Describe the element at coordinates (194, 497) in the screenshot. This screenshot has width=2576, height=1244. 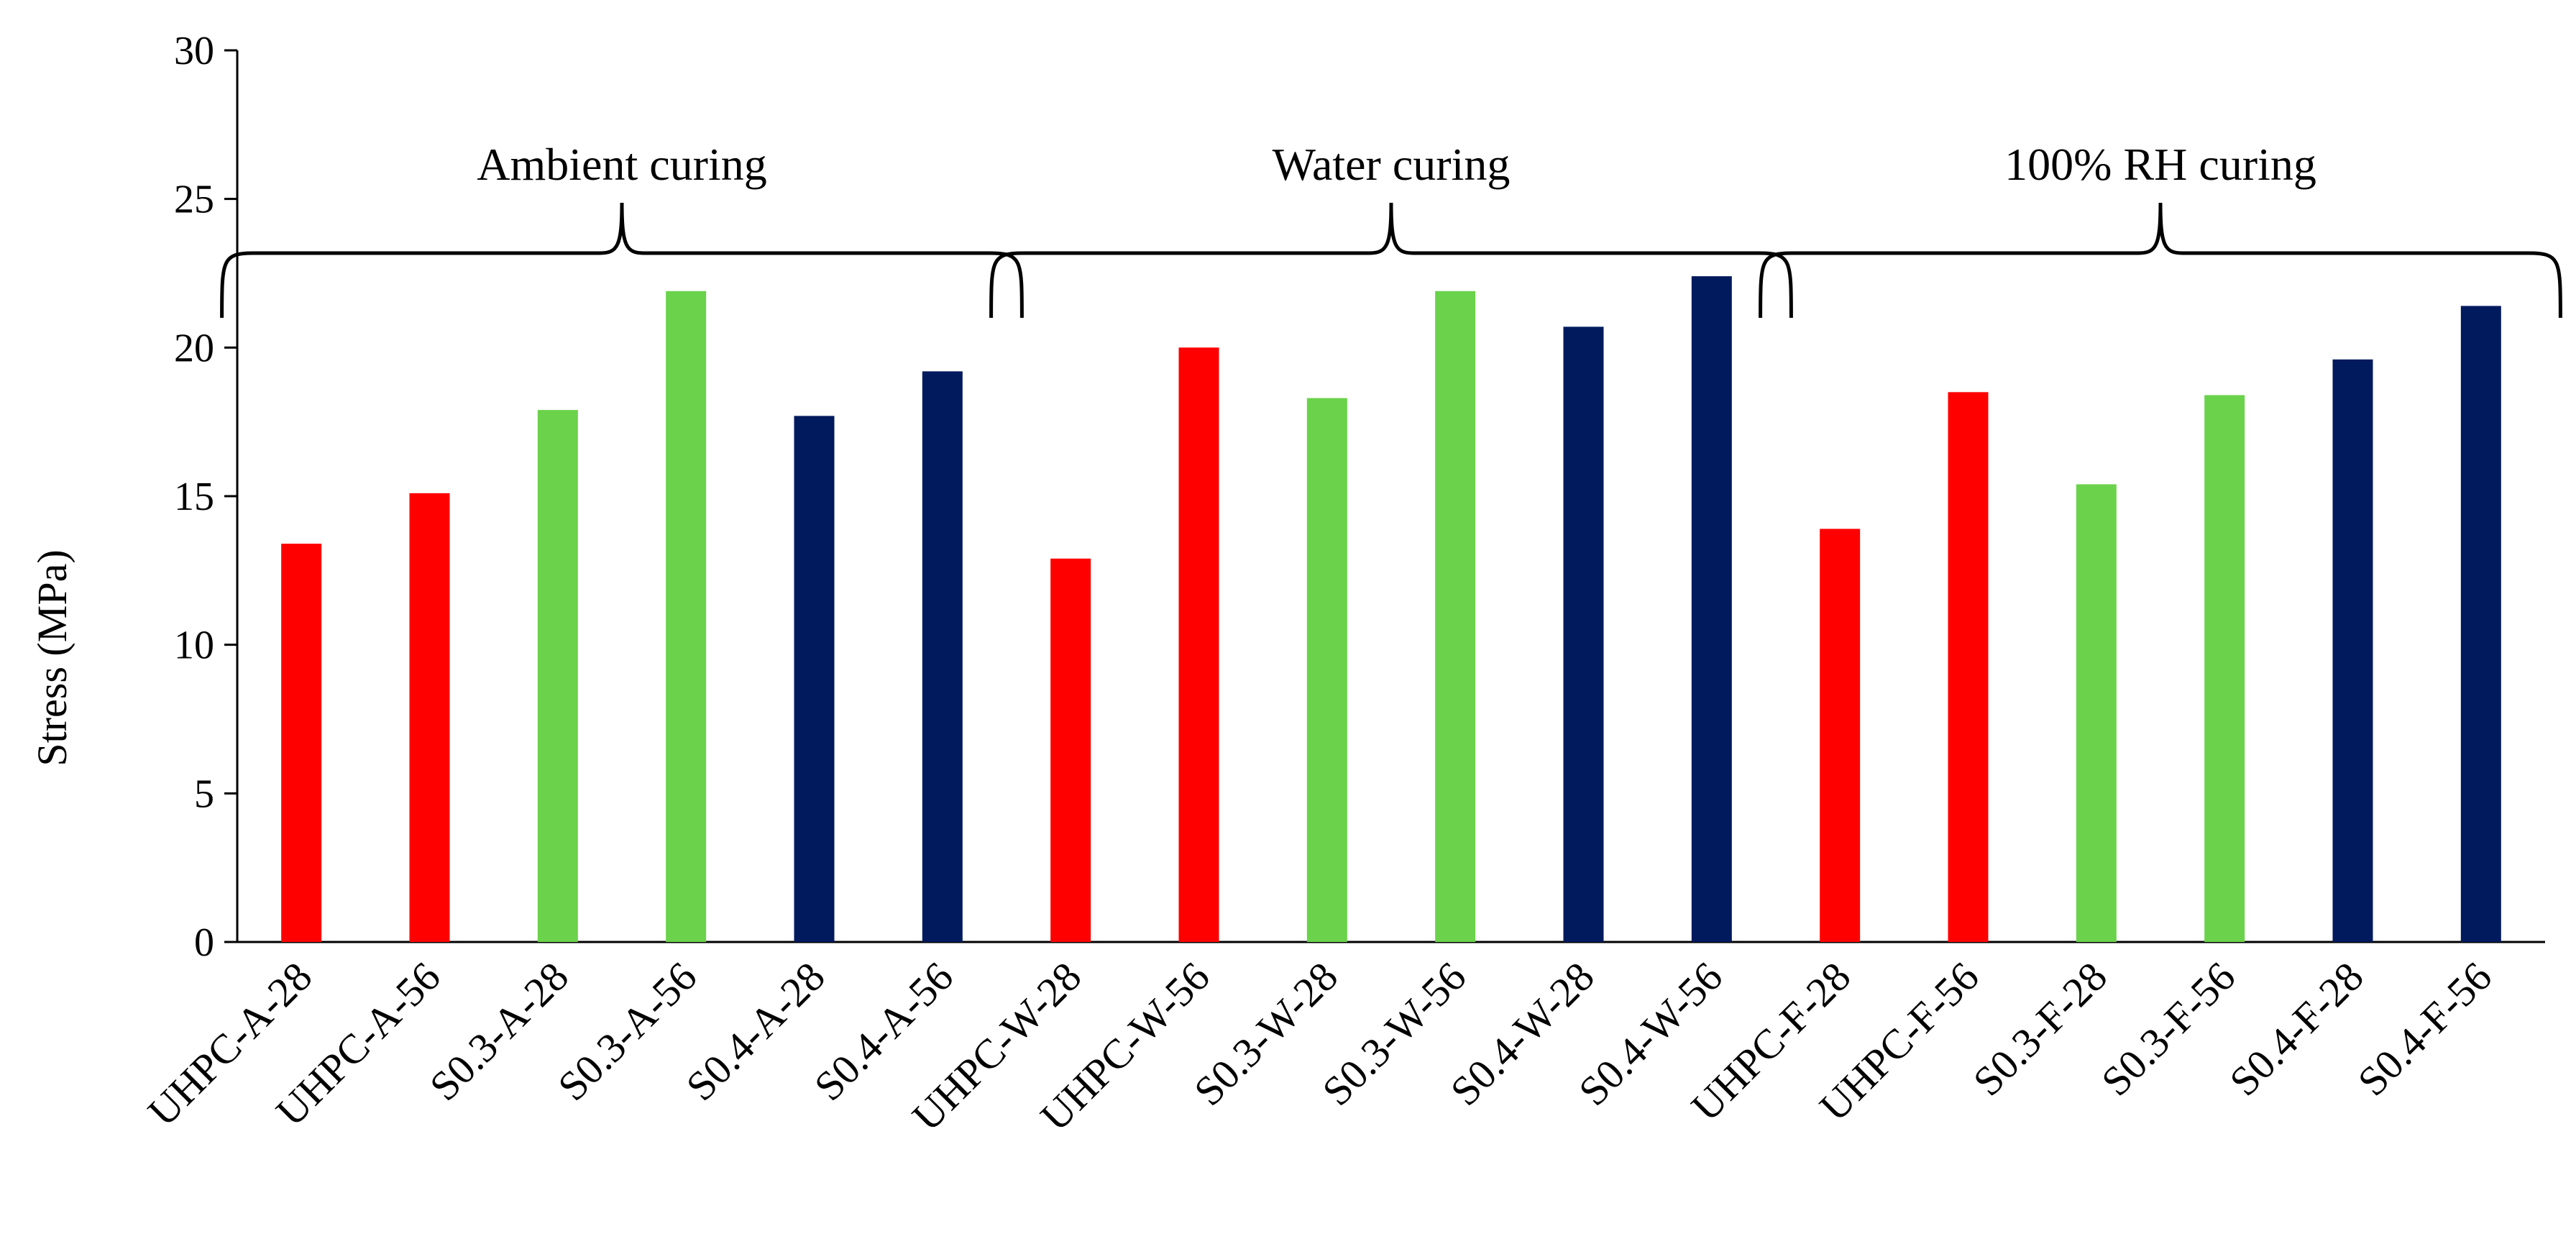
I see `y-tick-label: 15` at that location.